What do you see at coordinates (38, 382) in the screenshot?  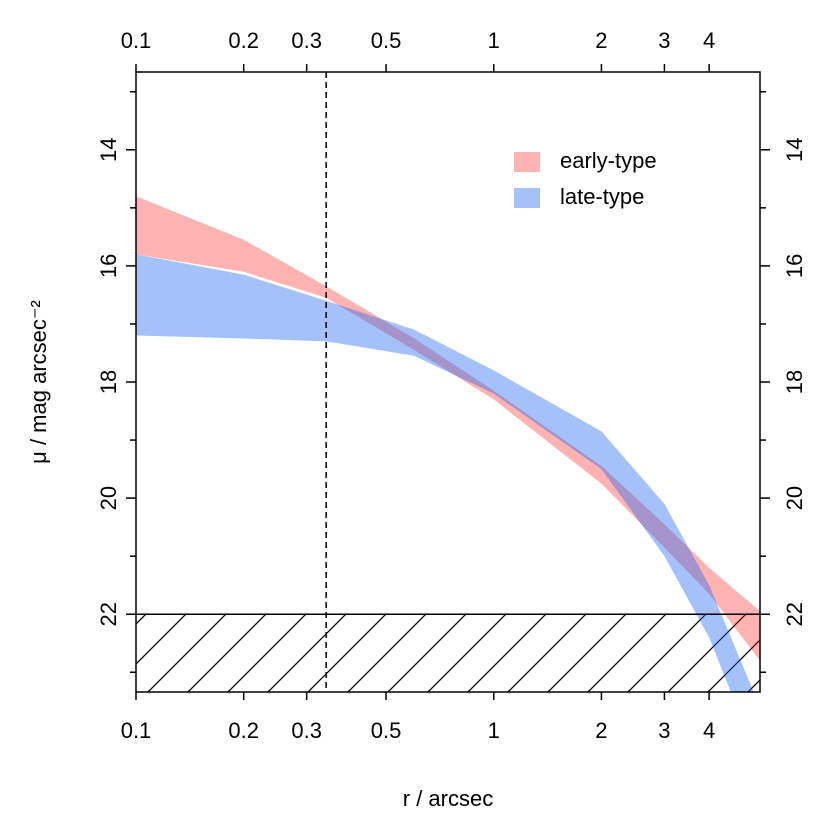 I see `y-axis-label: μ / mag arcsec⁻²` at bounding box center [38, 382].